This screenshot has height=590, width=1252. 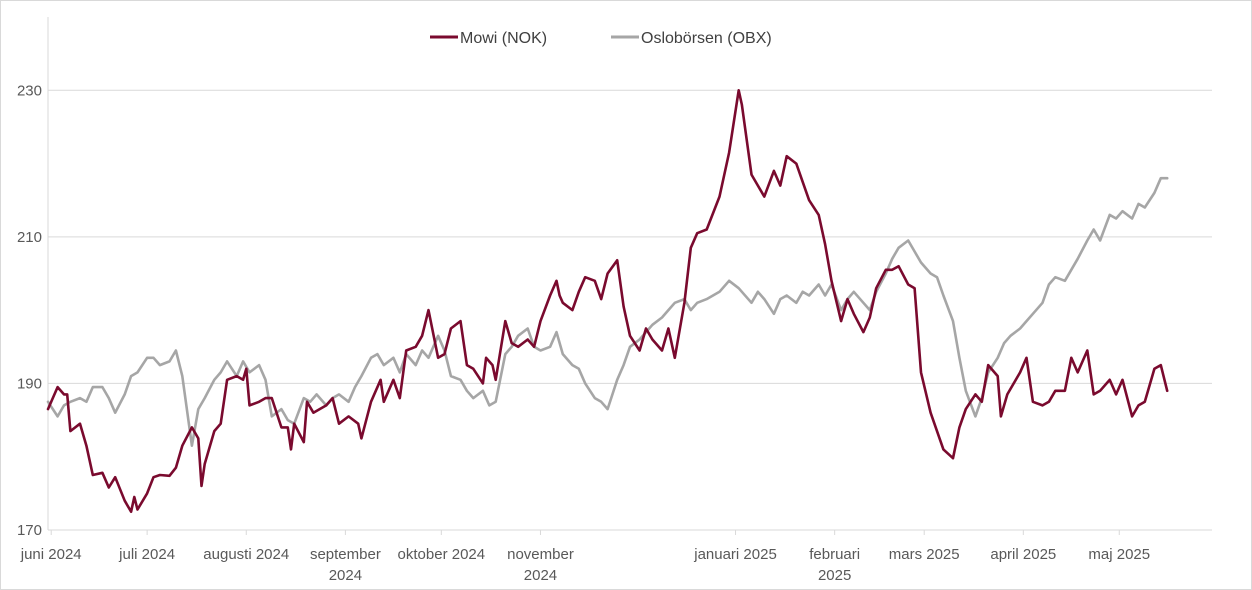 What do you see at coordinates (735, 554) in the screenshot?
I see `x-tick-label: januari 2025` at bounding box center [735, 554].